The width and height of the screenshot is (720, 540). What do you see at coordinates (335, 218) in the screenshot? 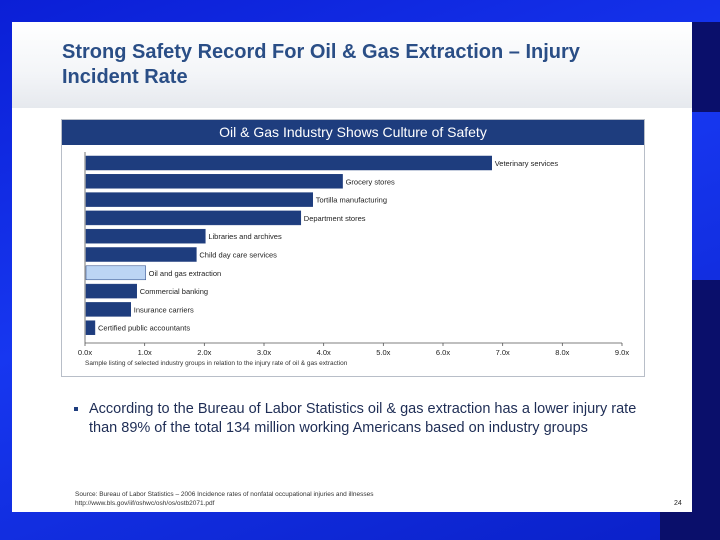
I see `bar-label: Department stores` at bounding box center [335, 218].